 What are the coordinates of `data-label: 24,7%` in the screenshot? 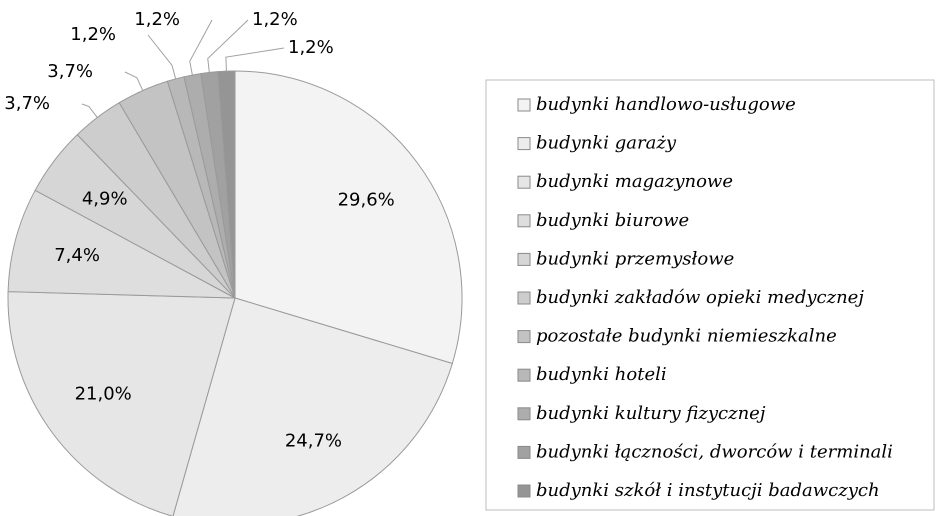 It's located at (313, 440).